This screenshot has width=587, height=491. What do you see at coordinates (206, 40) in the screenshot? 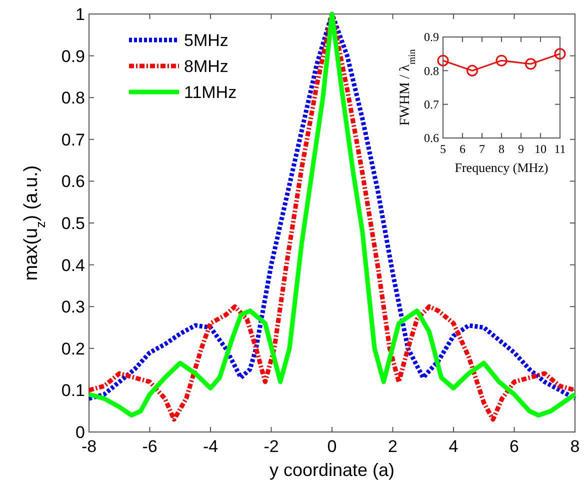
I see `legend-label: 5MHz` at bounding box center [206, 40].